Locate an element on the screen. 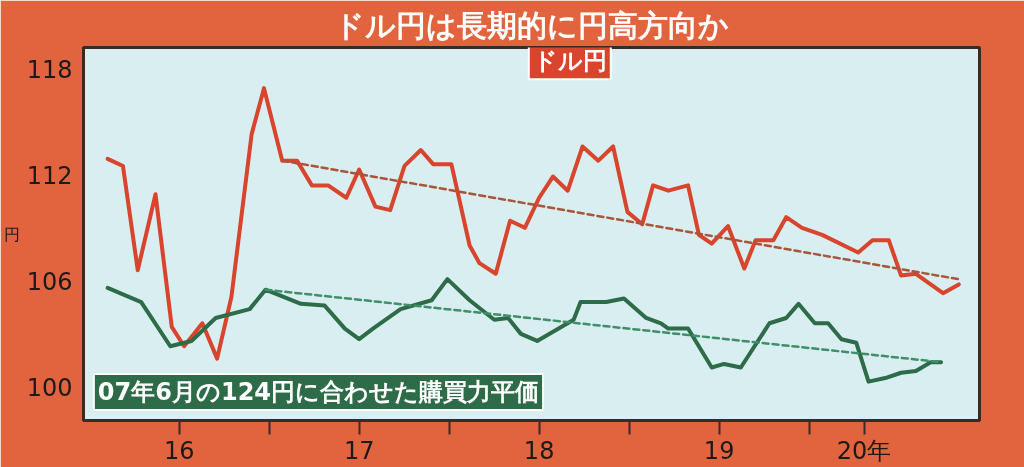 Image resolution: width=1024 pixels, height=467 pixels. y-tick-label: 106 is located at coordinates (49, 281).